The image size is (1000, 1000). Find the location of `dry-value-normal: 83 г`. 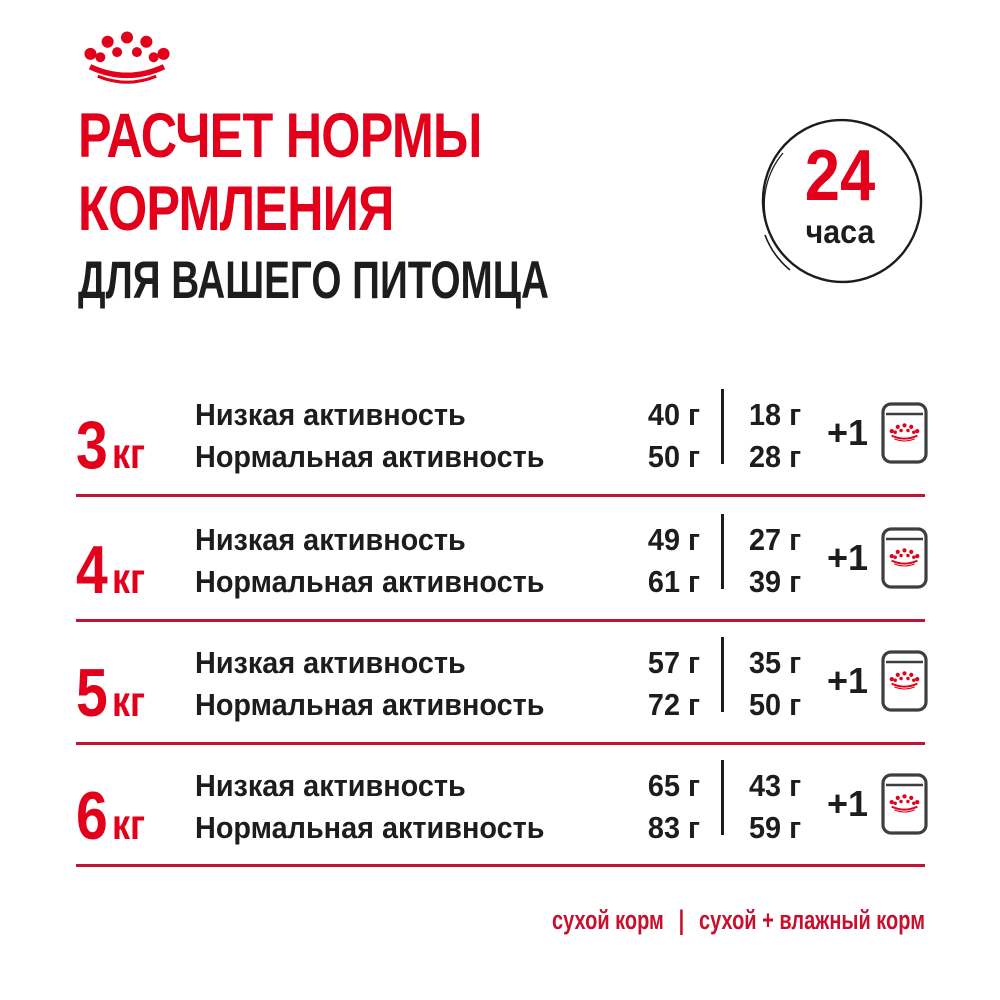

dry-value-normal: 83 г is located at coordinates (673, 827).